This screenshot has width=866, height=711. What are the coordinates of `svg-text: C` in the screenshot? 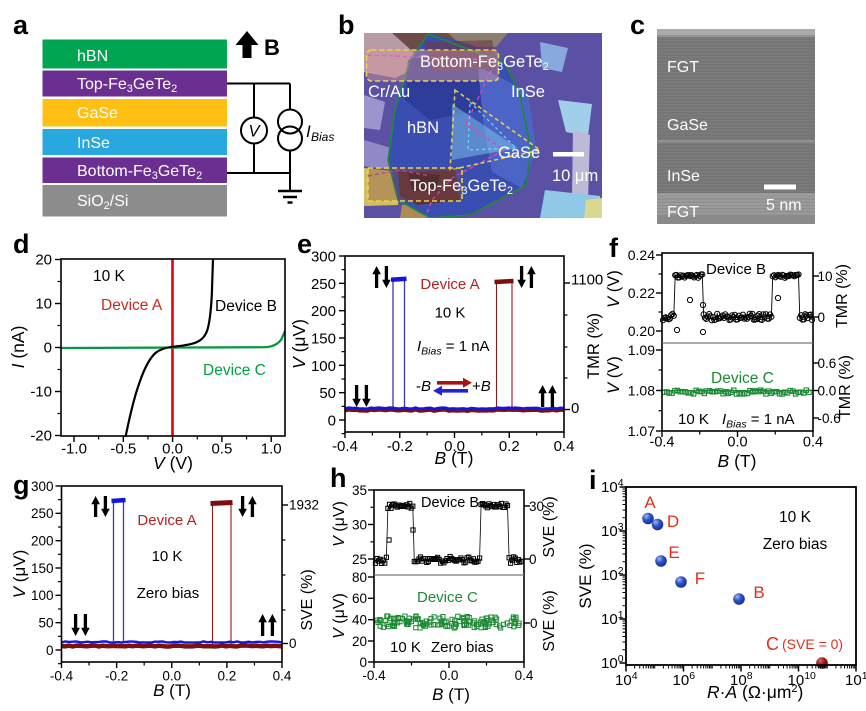 It's located at (772, 644).